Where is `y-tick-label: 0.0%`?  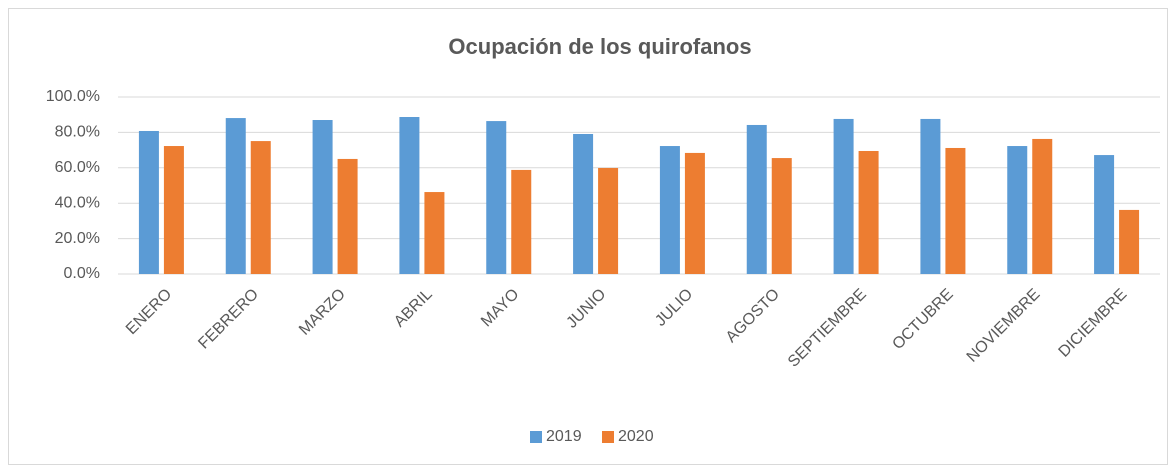 y-tick-label: 0.0% is located at coordinates (82, 273).